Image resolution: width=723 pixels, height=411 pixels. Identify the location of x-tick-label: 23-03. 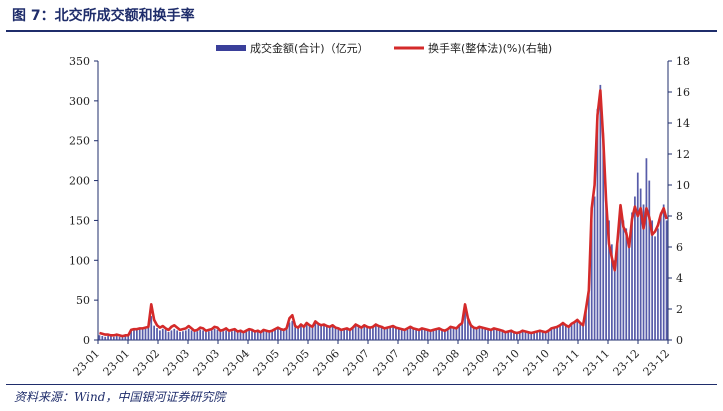
(207, 363).